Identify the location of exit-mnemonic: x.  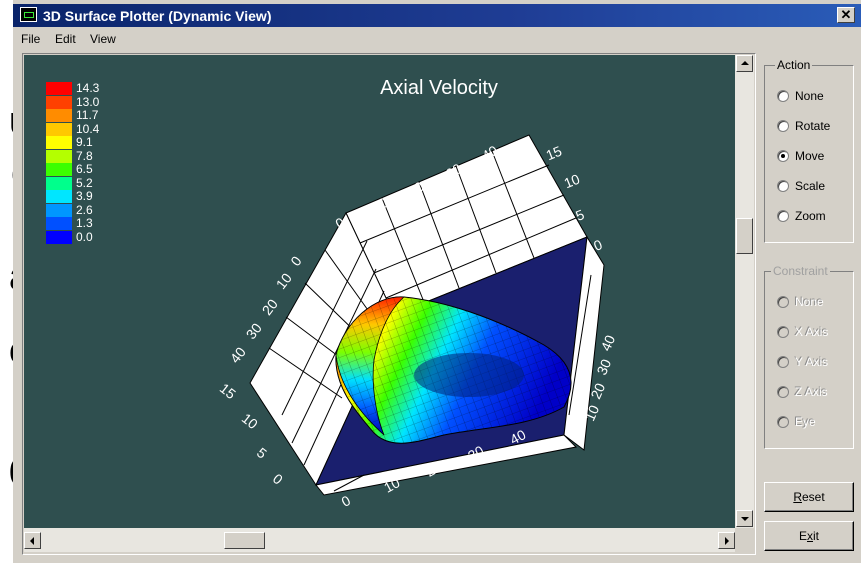
(810, 536).